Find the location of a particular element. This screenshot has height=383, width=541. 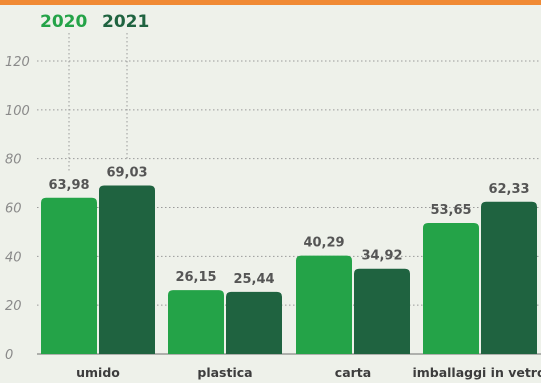

bar-2021-imballaggi-in-vetro is located at coordinates (509, 277).